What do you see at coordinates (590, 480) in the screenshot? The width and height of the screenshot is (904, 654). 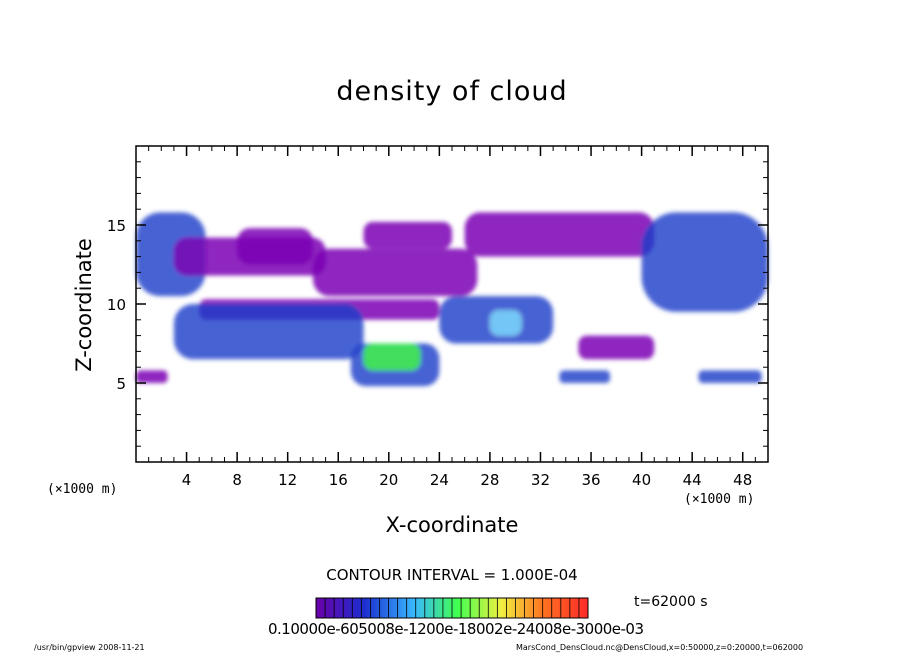 I see `x-tick-label-36: 36` at bounding box center [590, 480].